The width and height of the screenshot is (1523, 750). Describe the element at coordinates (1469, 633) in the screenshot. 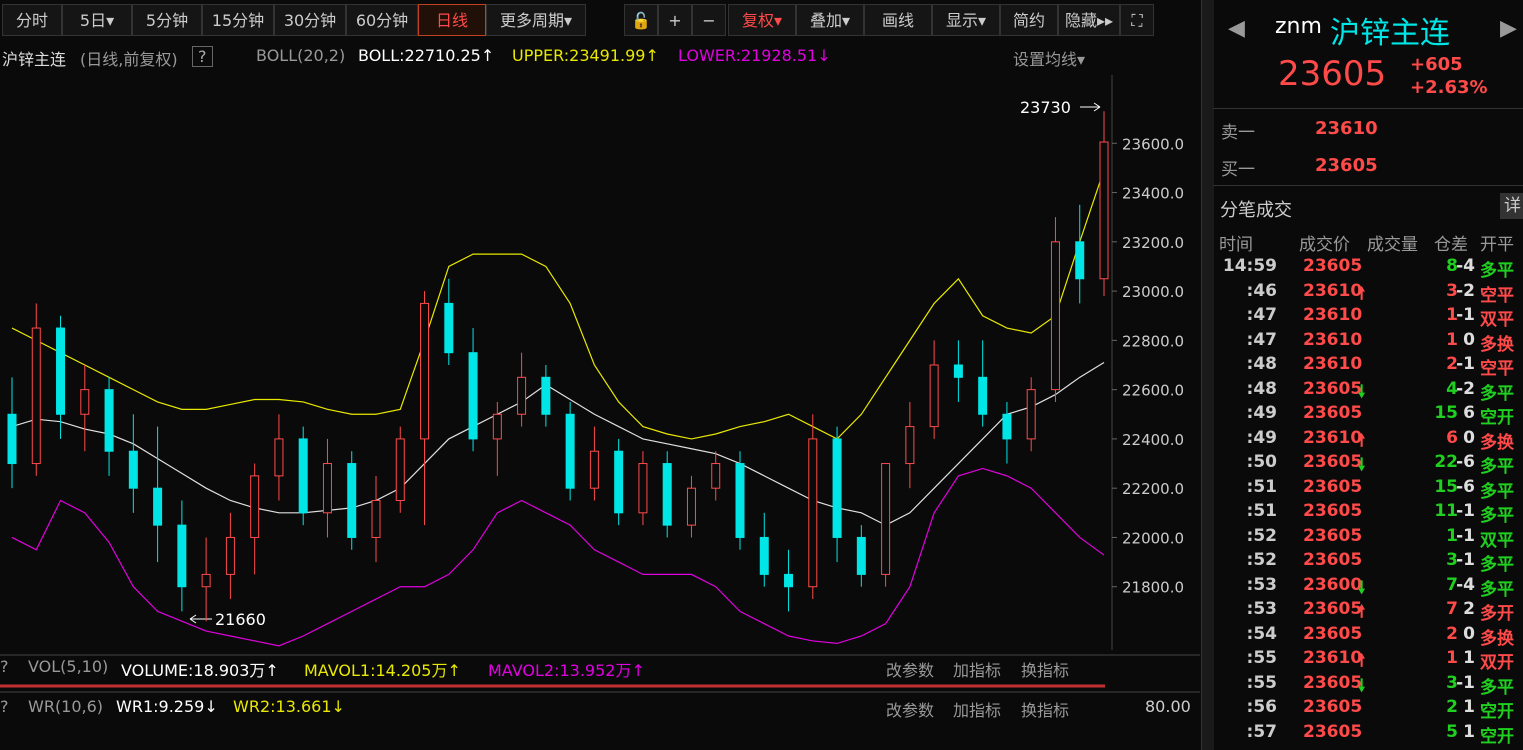

I see `oi-change: 0` at that location.